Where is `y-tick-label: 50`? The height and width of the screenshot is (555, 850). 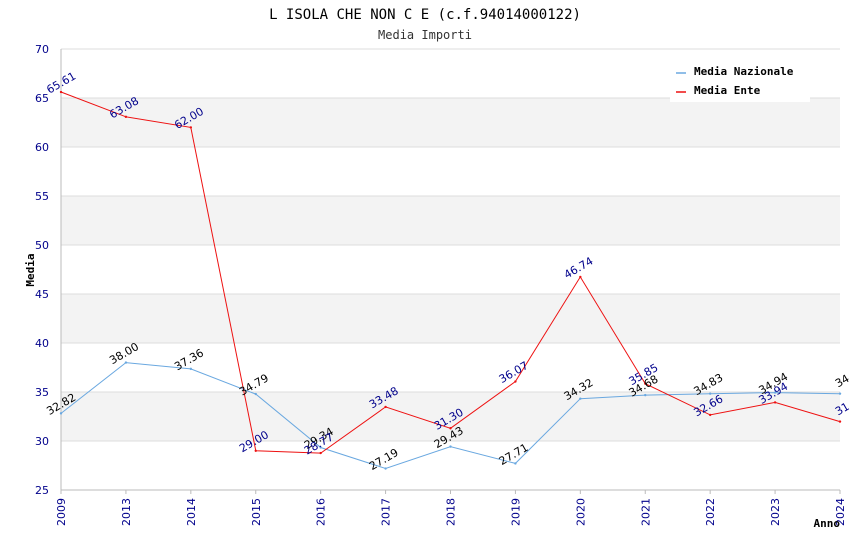 y-tick-label: 50 is located at coordinates (42, 245).